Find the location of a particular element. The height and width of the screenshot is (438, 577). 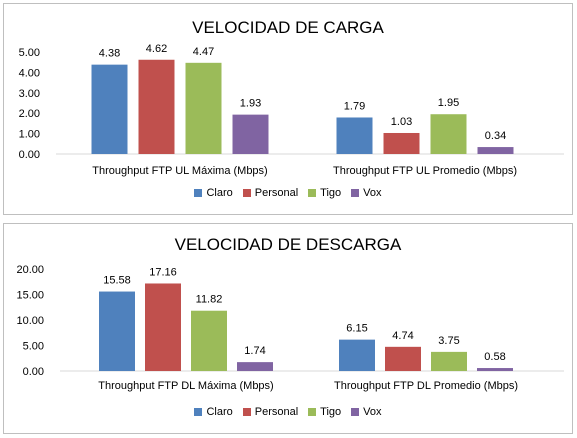

y-tick-label: 10.00 is located at coordinates (30, 321).